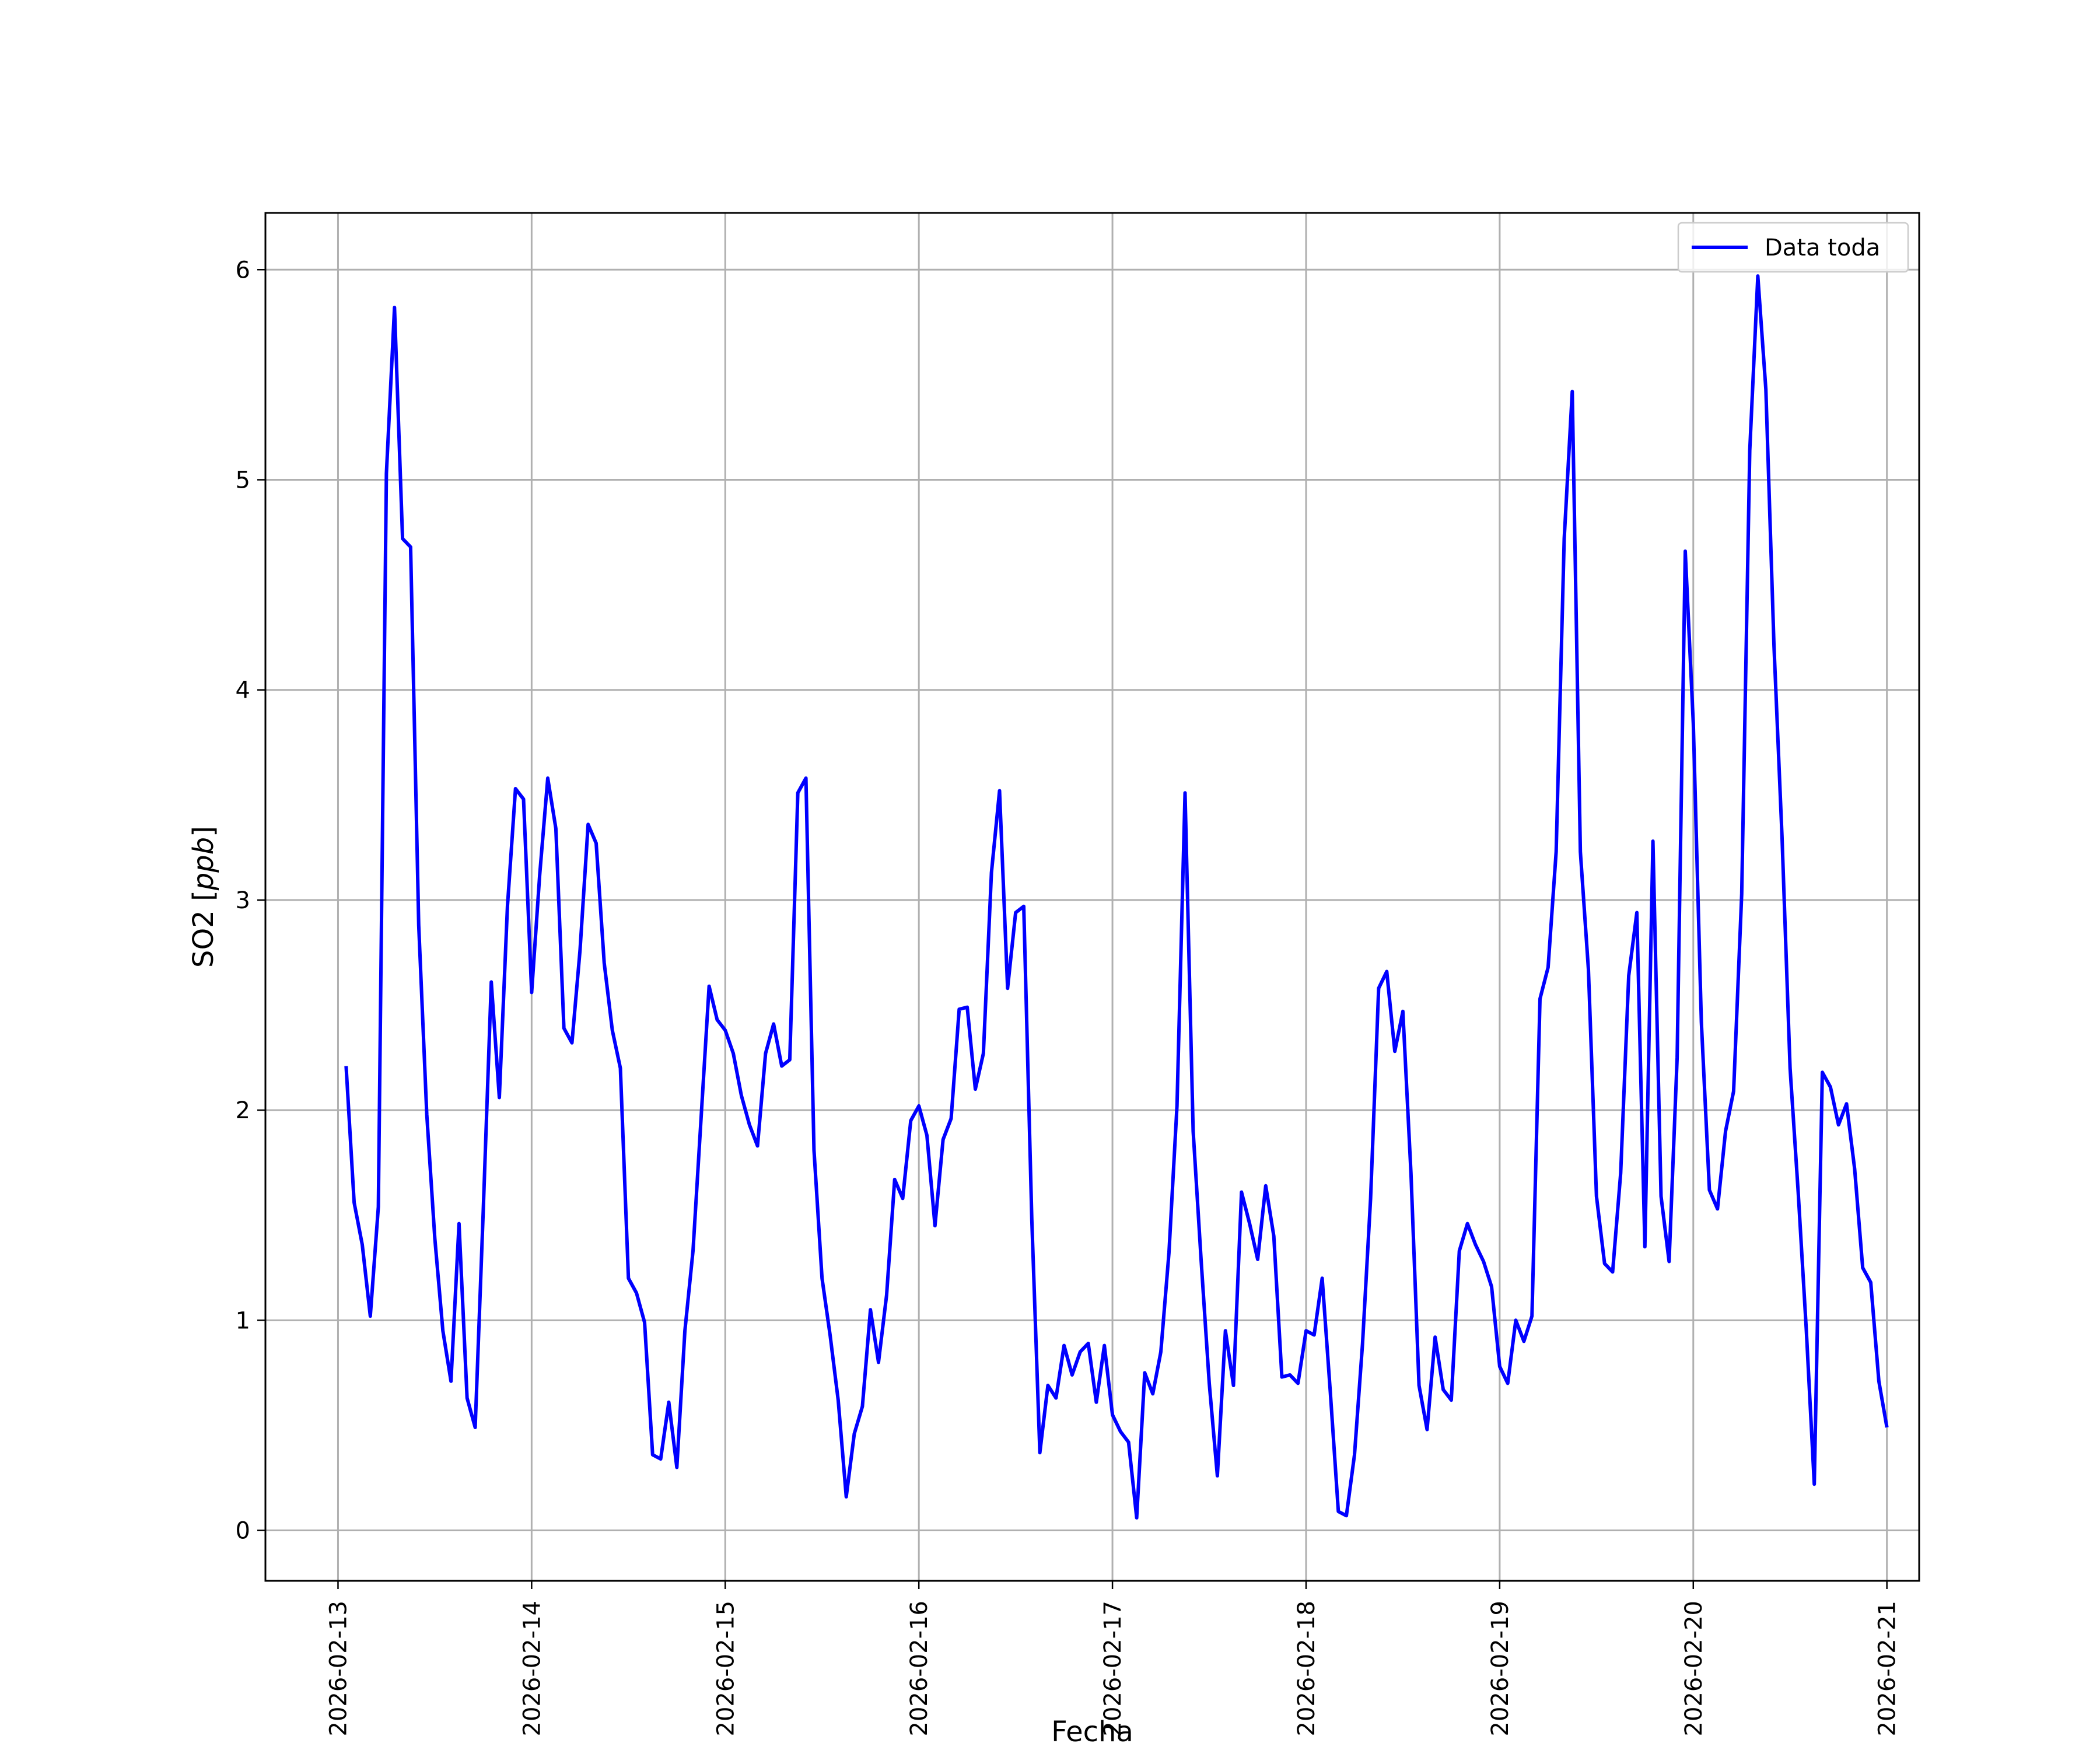 Image resolution: width=2100 pixels, height=1750 pixels. What do you see at coordinates (243, 1531) in the screenshot?
I see `y-tick-label: 0` at bounding box center [243, 1531].